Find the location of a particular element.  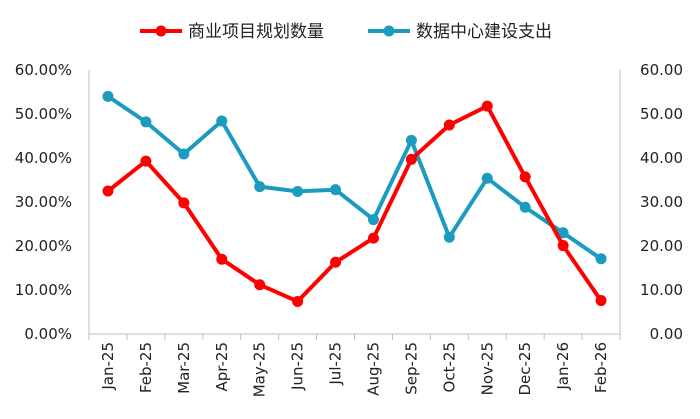

x-tick-label: Oct-25 is located at coordinates (449, 367).